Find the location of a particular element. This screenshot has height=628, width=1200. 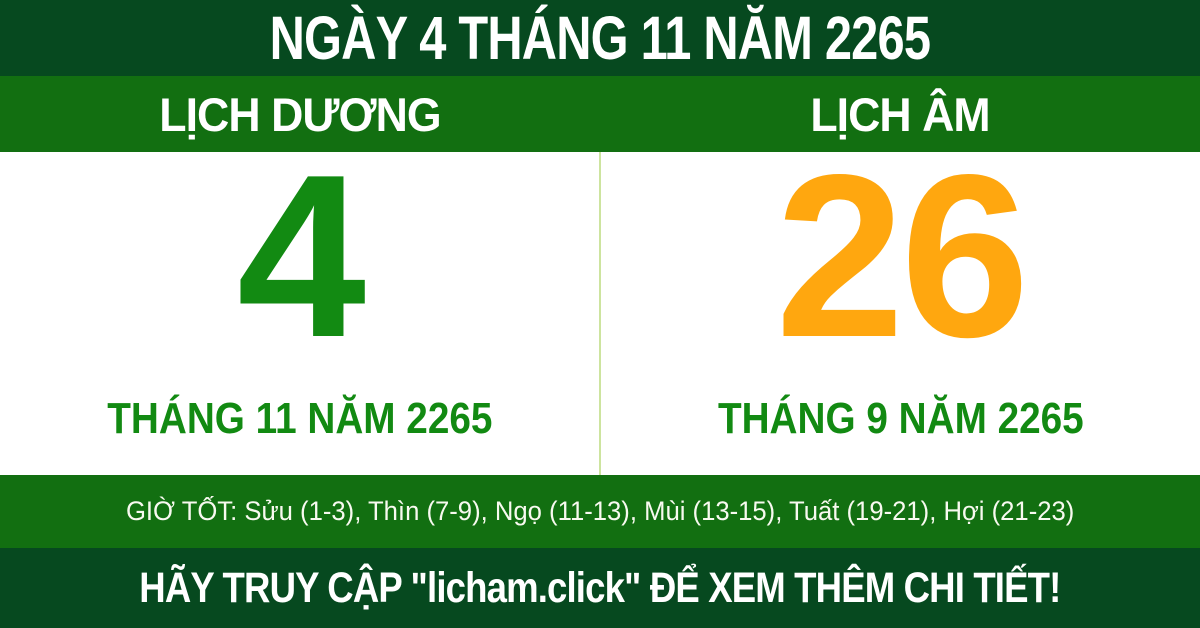

solar-day-number: 4 is located at coordinates (301, 256).